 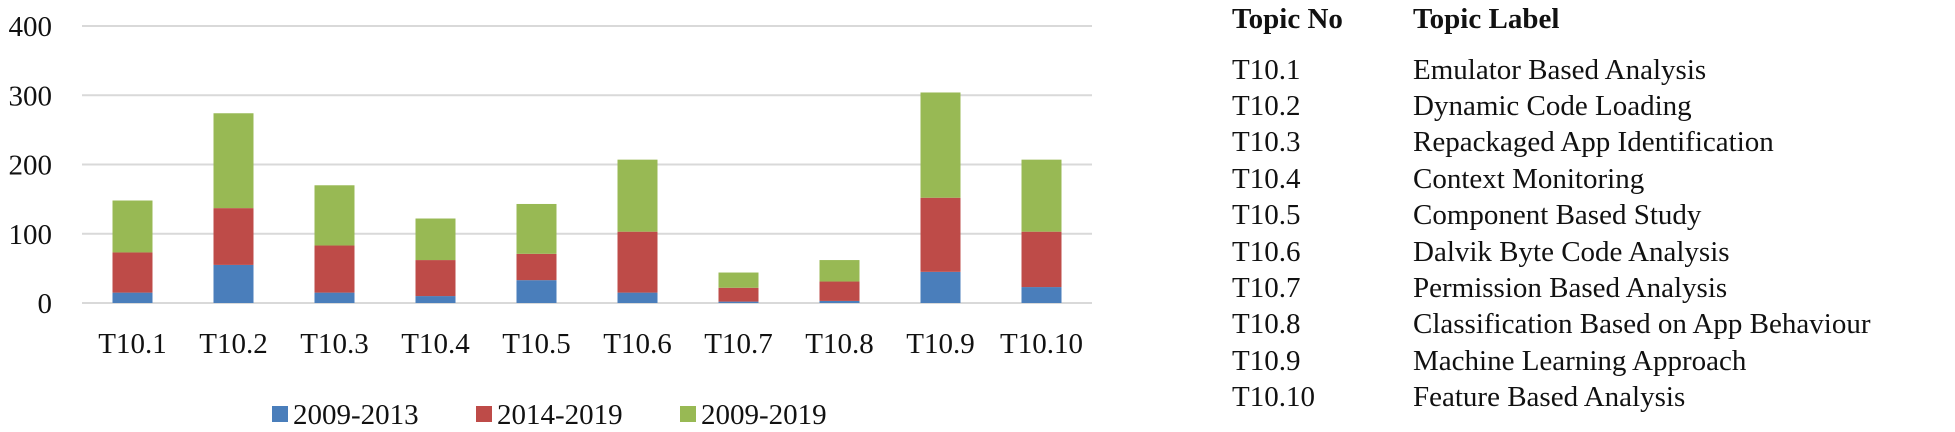 What do you see at coordinates (940, 344) in the screenshot?
I see `x-tick-label: T10.9` at bounding box center [940, 344].